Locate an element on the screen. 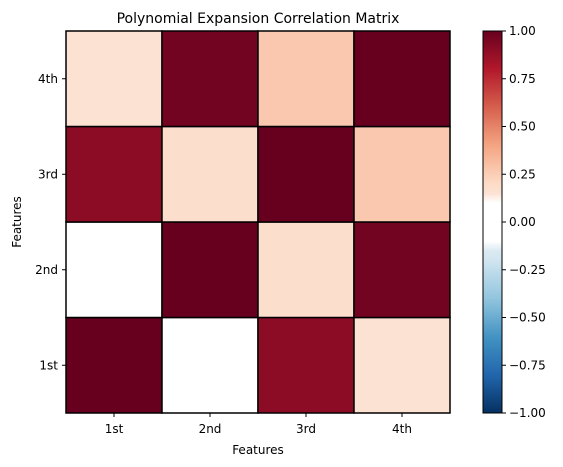 This screenshot has width=563, height=467. x-tick-label: 4th is located at coordinates (402, 429).